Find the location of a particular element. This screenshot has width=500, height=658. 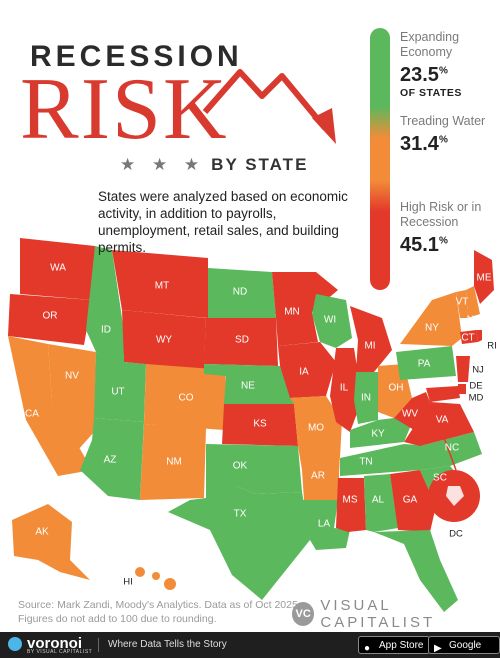

state-WV is located at coordinates (412, 411).